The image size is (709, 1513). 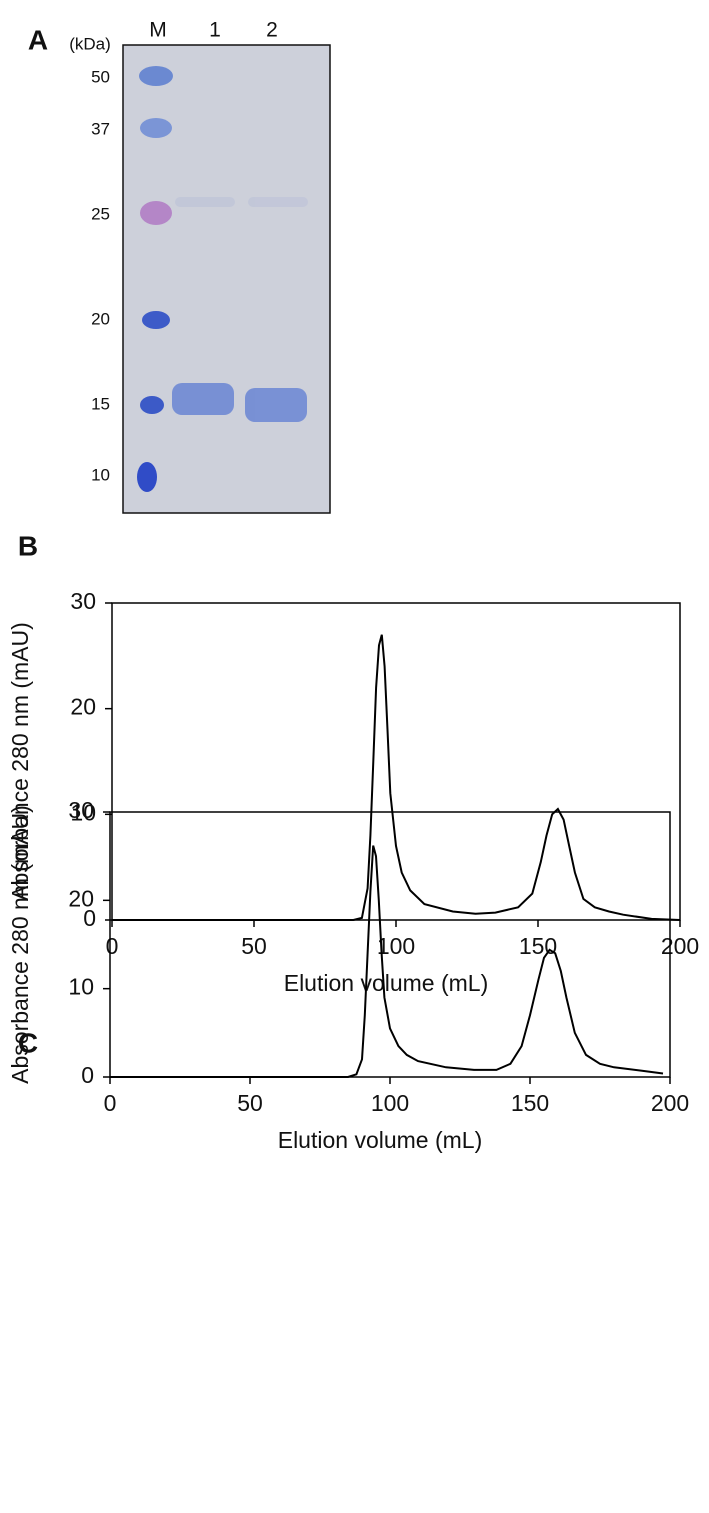 I want to click on marker-label: 20, so click(x=100, y=318).